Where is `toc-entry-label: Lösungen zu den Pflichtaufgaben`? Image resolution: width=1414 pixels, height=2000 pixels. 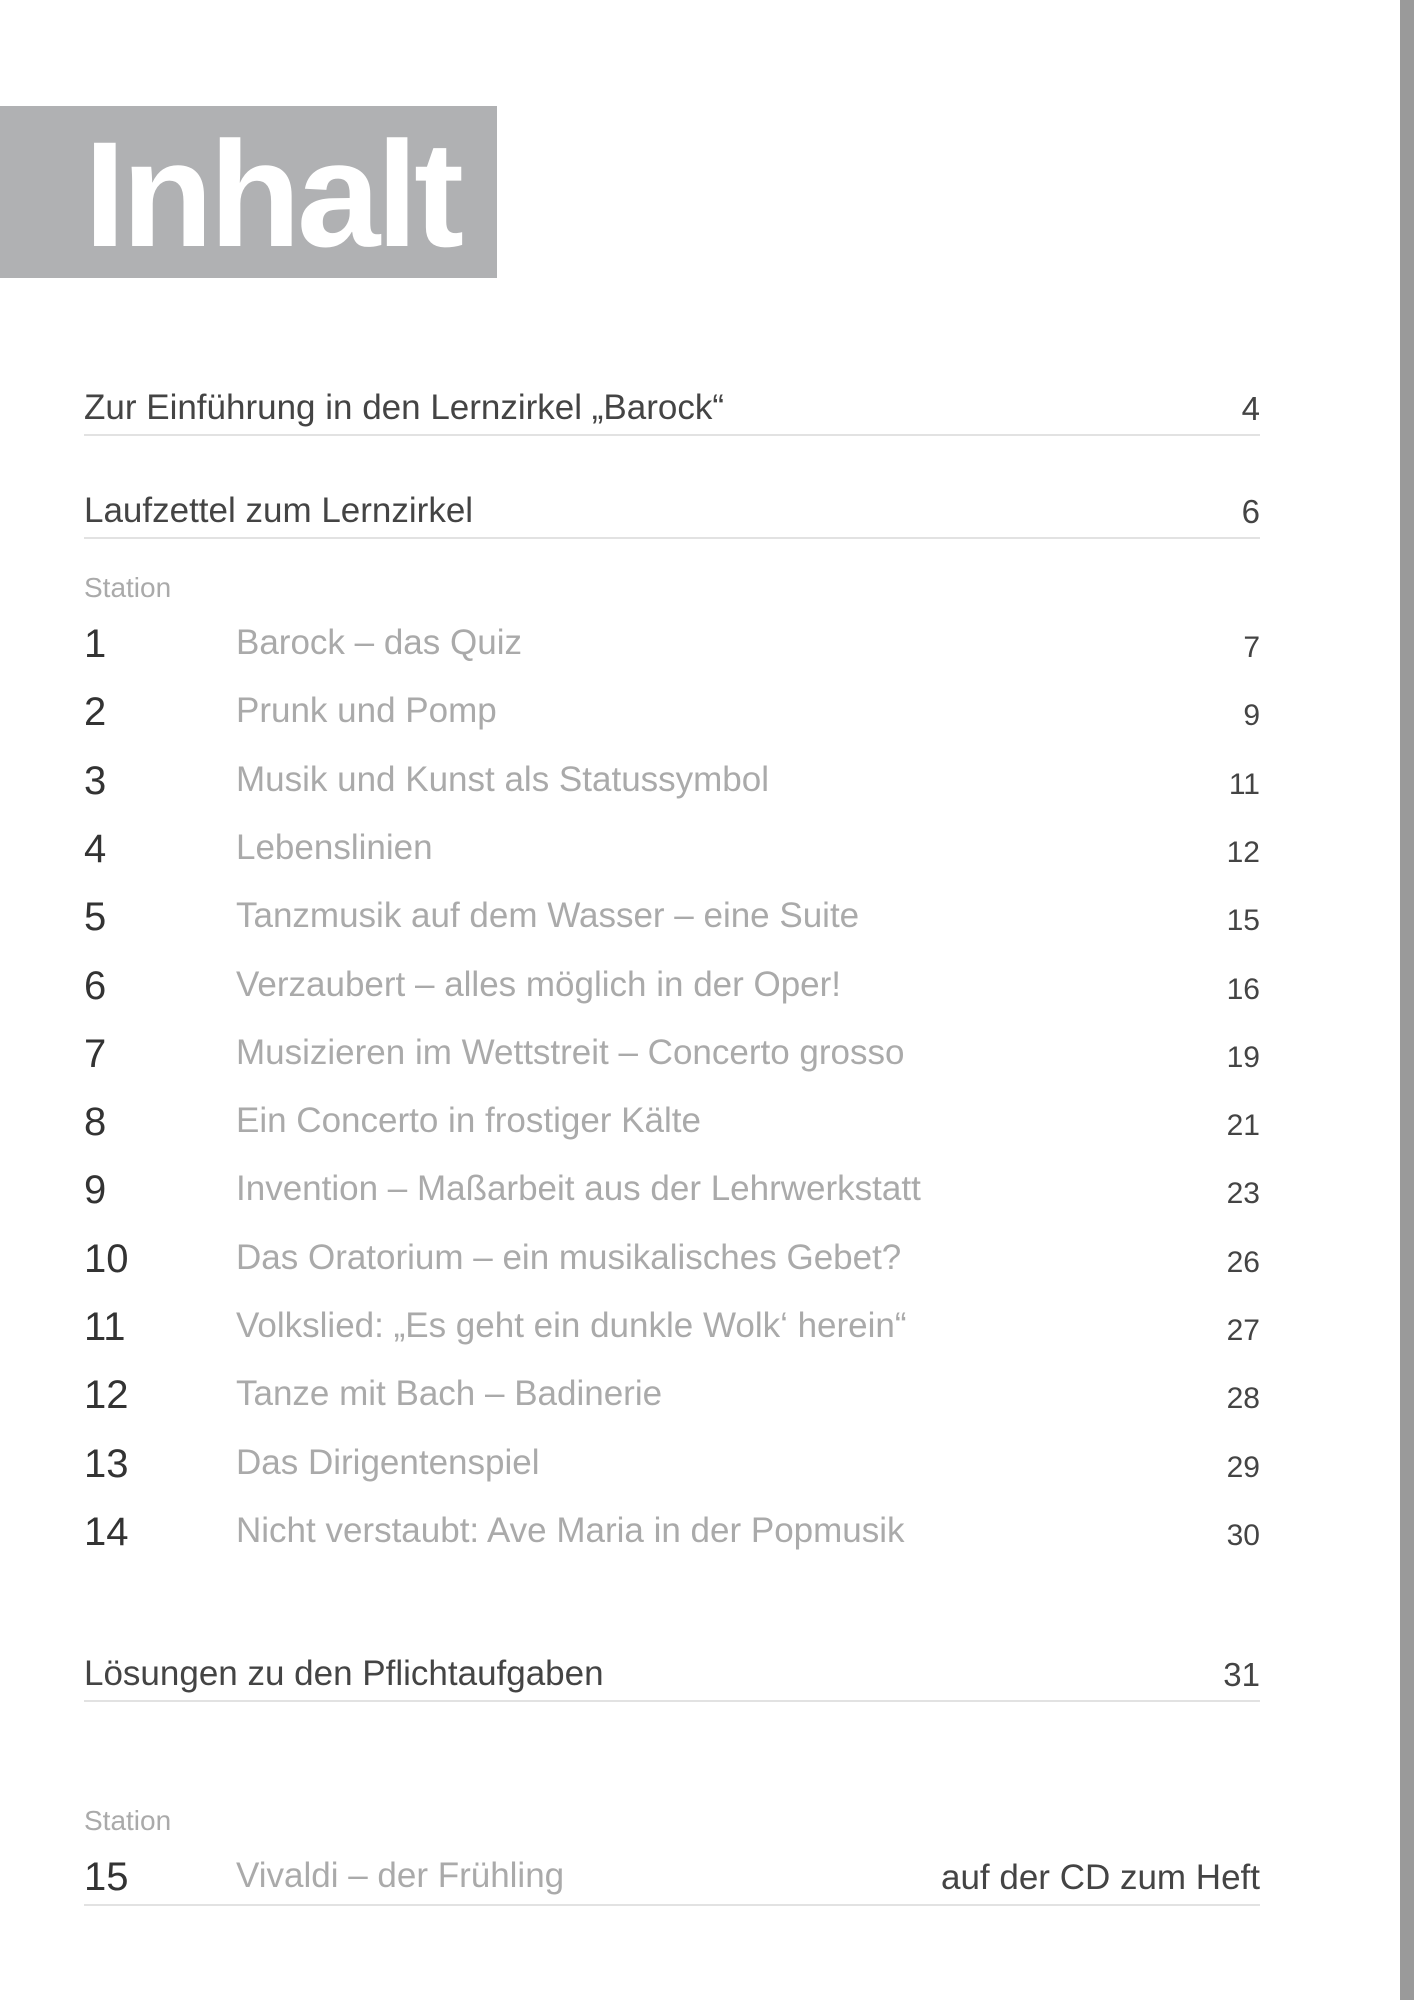
toc-entry-label: Lösungen zu den Pflichtaufgaben is located at coordinates (344, 1673).